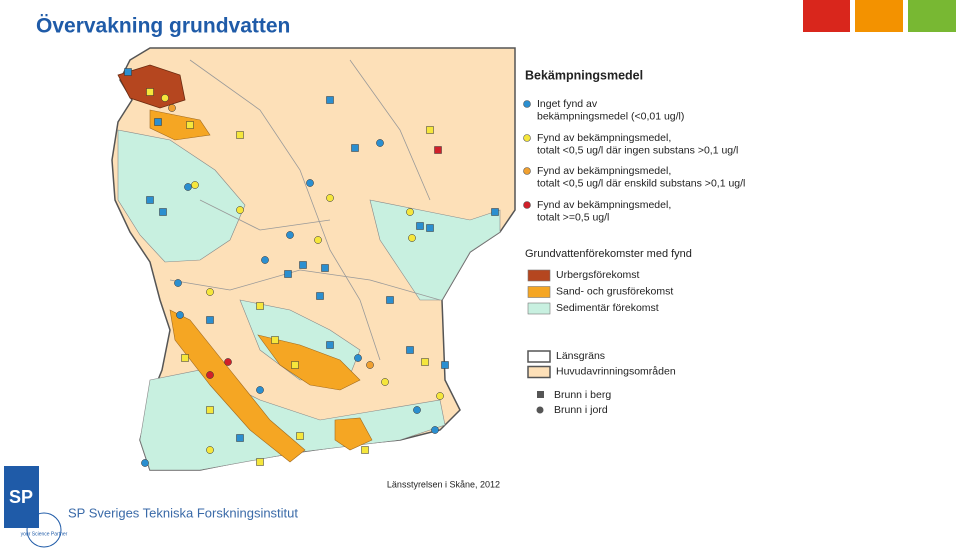 This screenshot has width=960, height=558. Describe the element at coordinates (598, 275) in the screenshot. I see `legend-label: Urbergsförekomst` at that location.